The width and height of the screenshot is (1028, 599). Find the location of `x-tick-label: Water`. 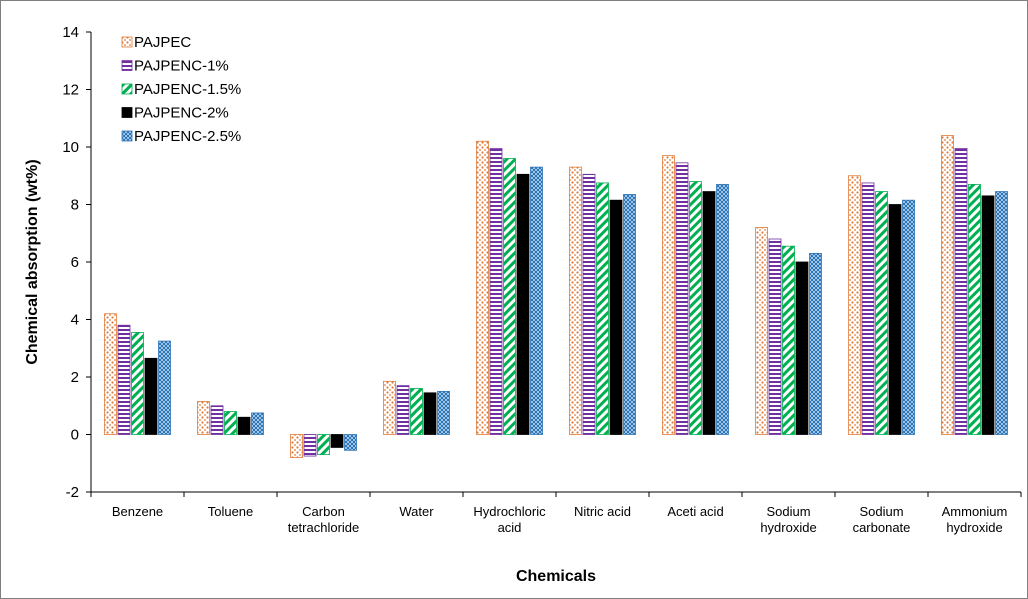

x-tick-label: Water is located at coordinates (416, 511).